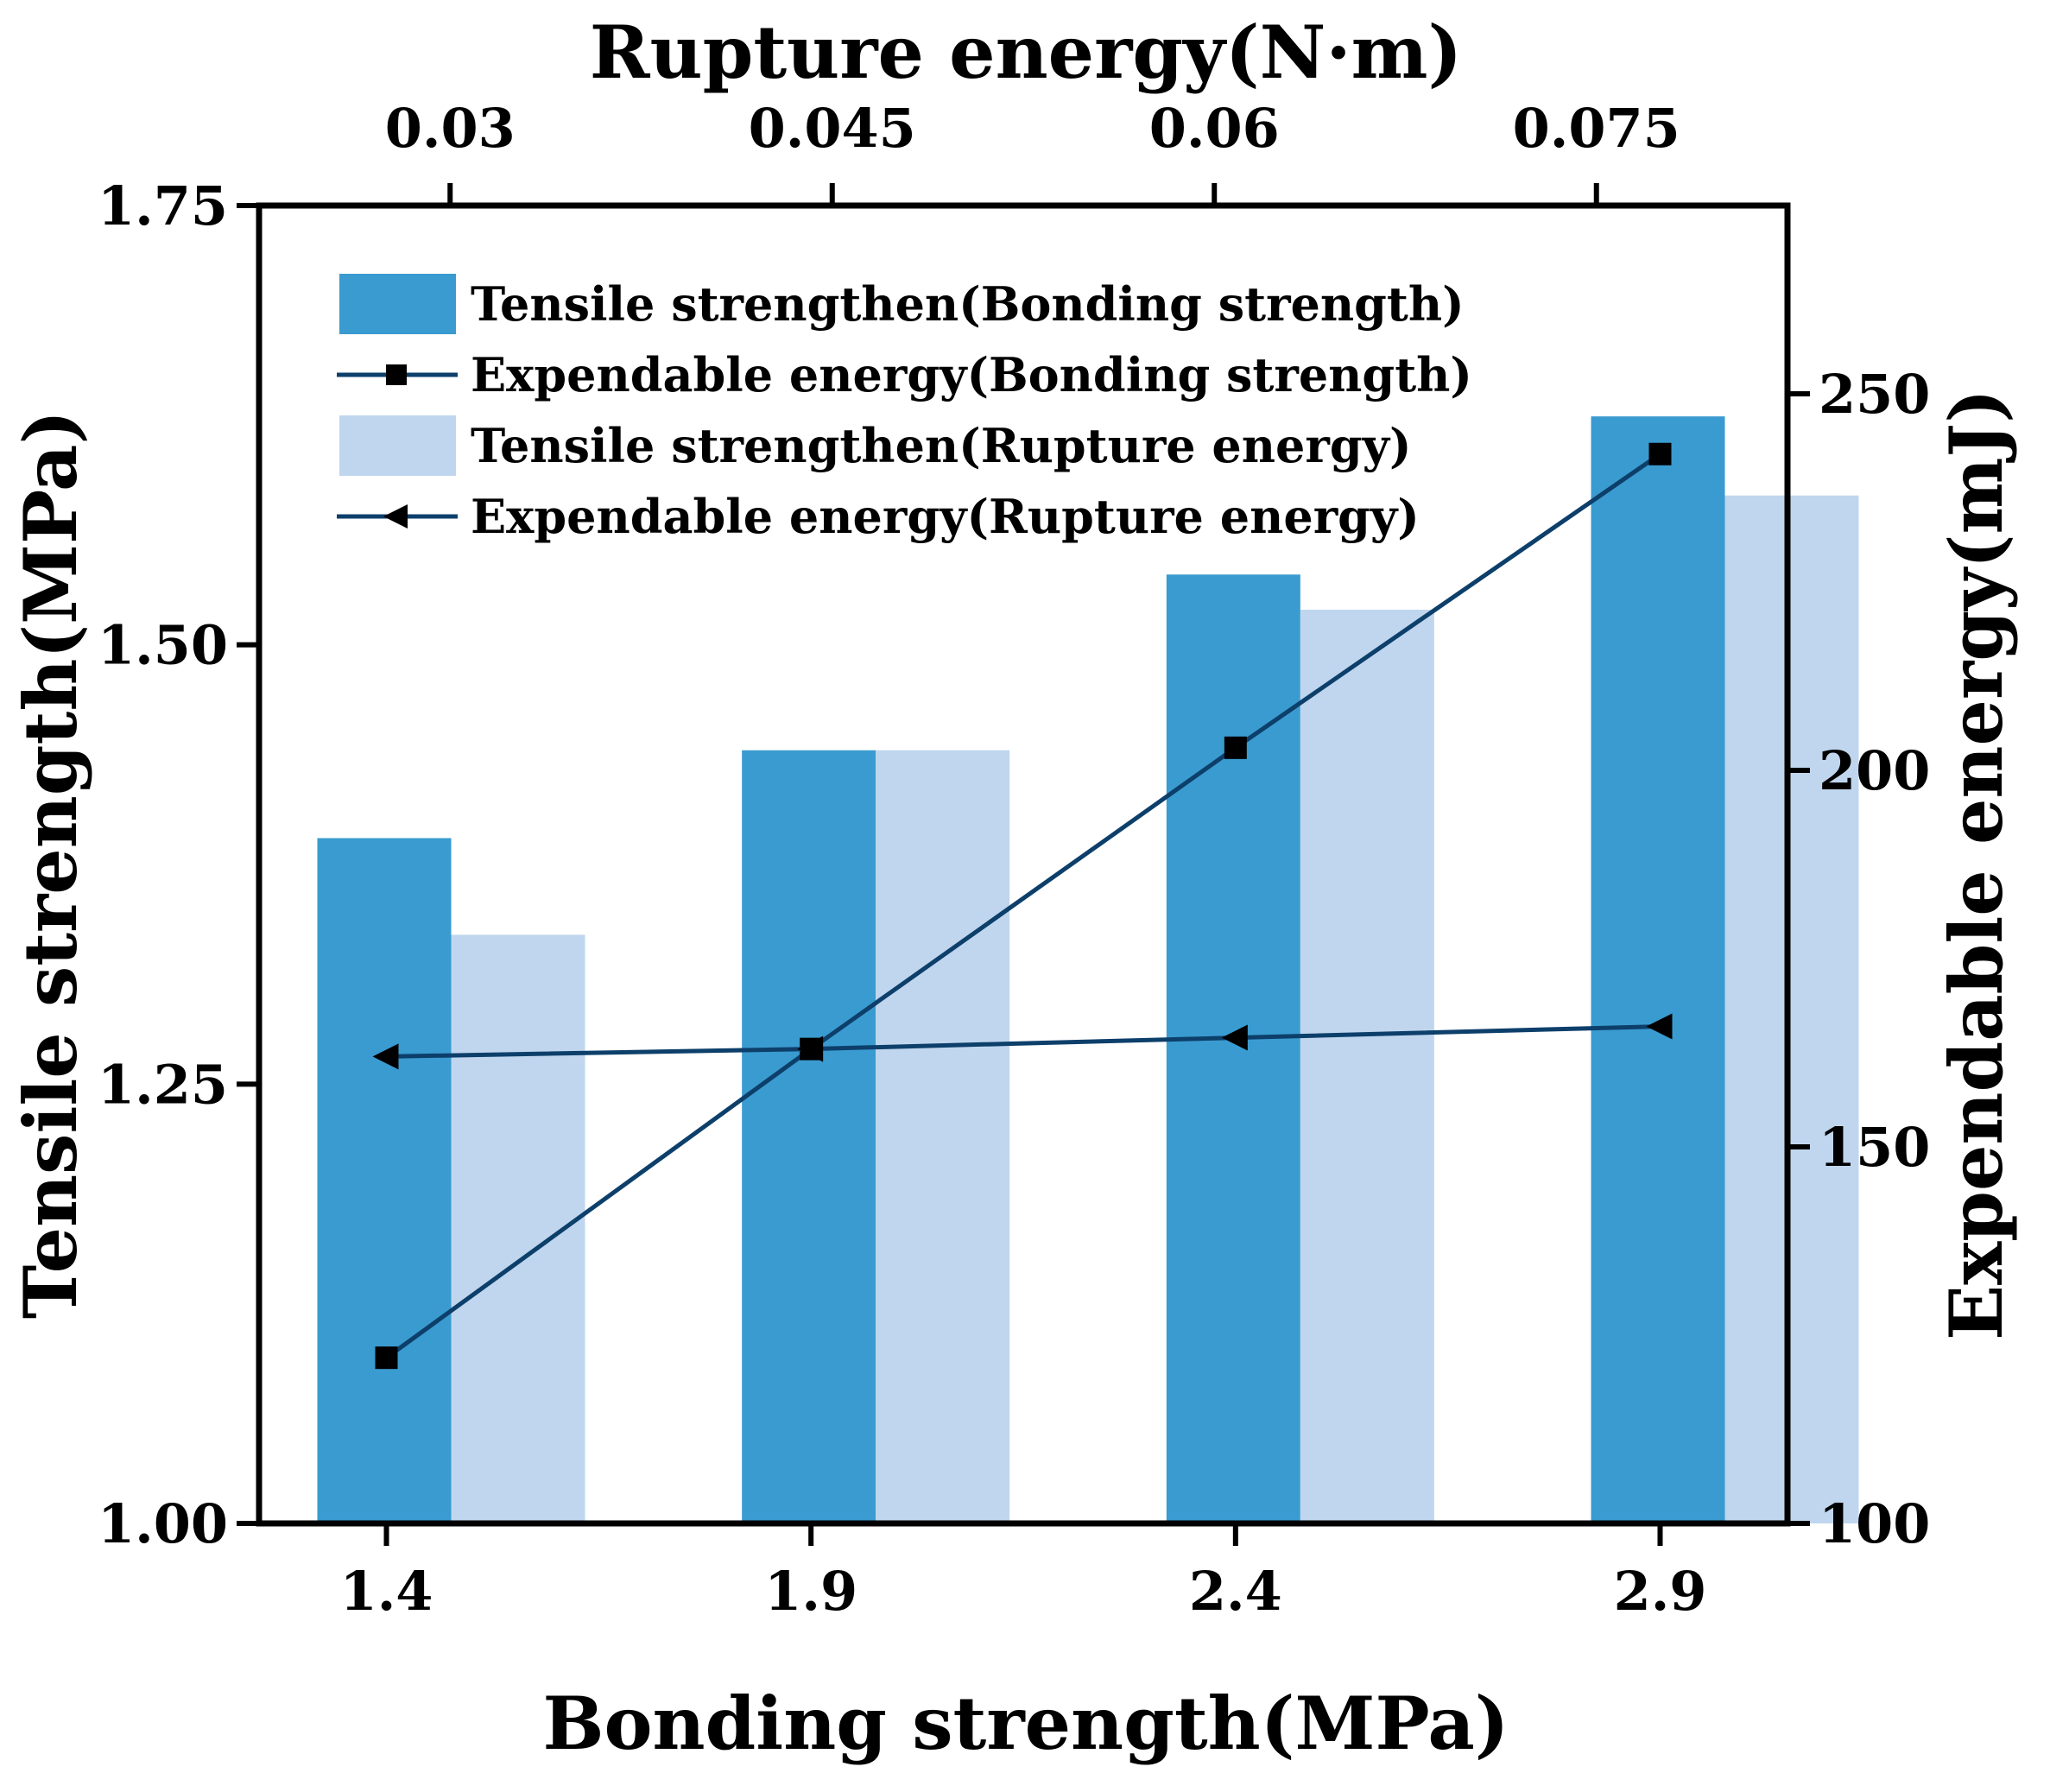  I want to click on left-tick-label-1.00: 1.00, so click(163, 1523).